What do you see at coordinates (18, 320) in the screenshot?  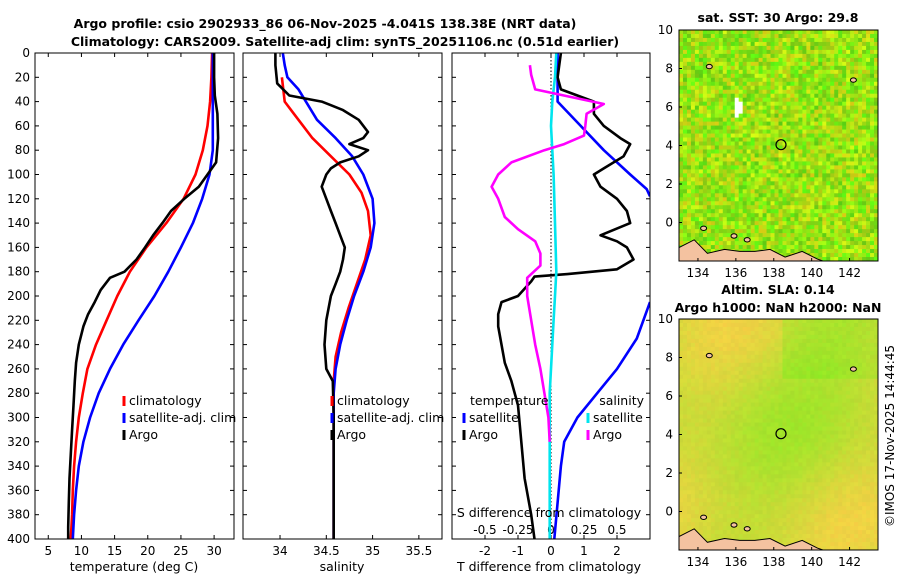 I see `temperature-ytick-label: 220` at bounding box center [18, 320].